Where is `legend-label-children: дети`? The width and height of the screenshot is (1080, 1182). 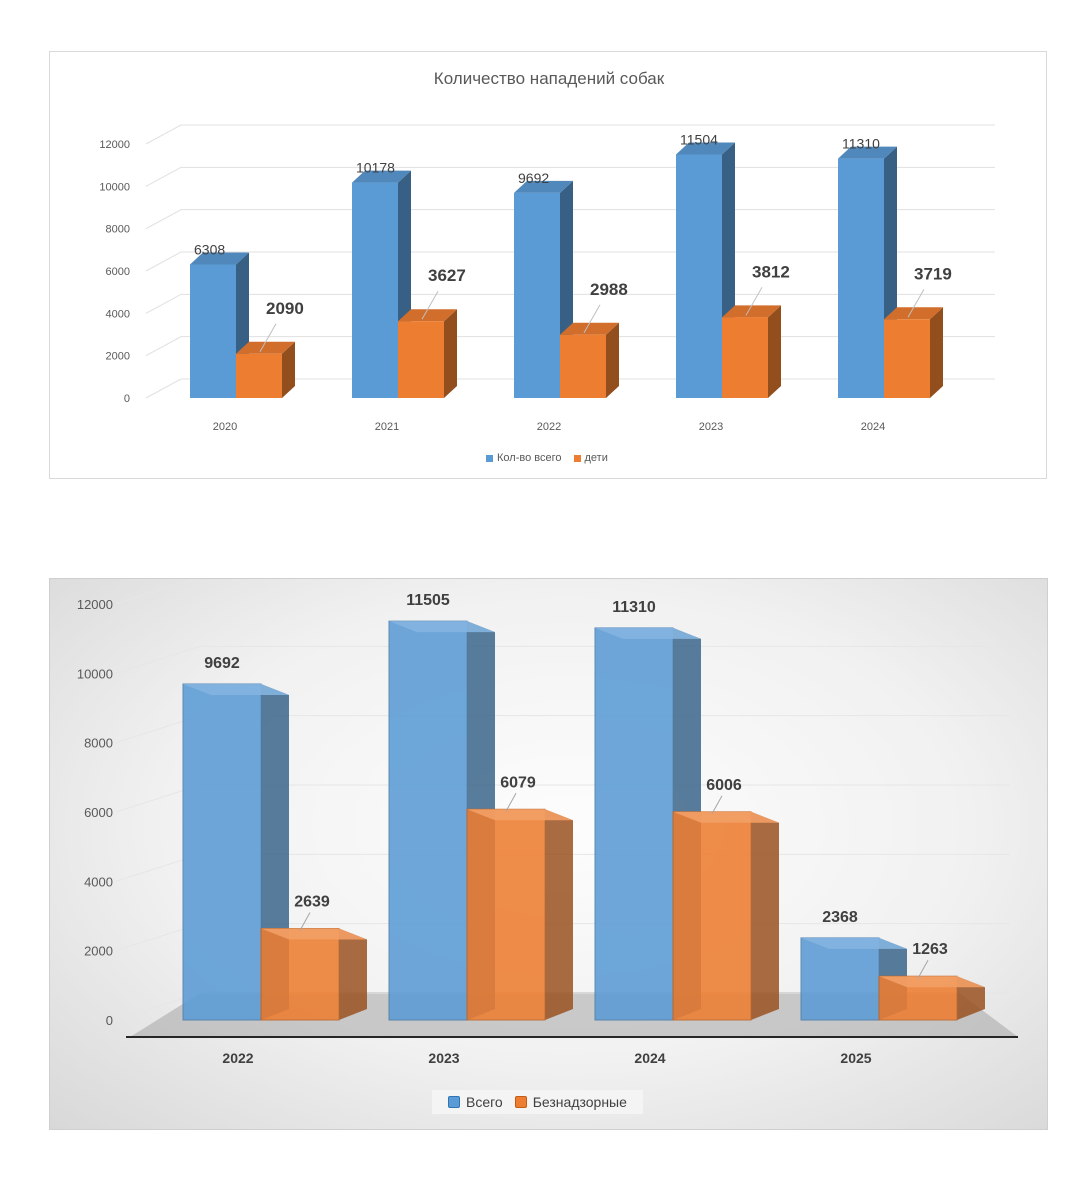
legend-label-children: дети is located at coordinates (596, 458).